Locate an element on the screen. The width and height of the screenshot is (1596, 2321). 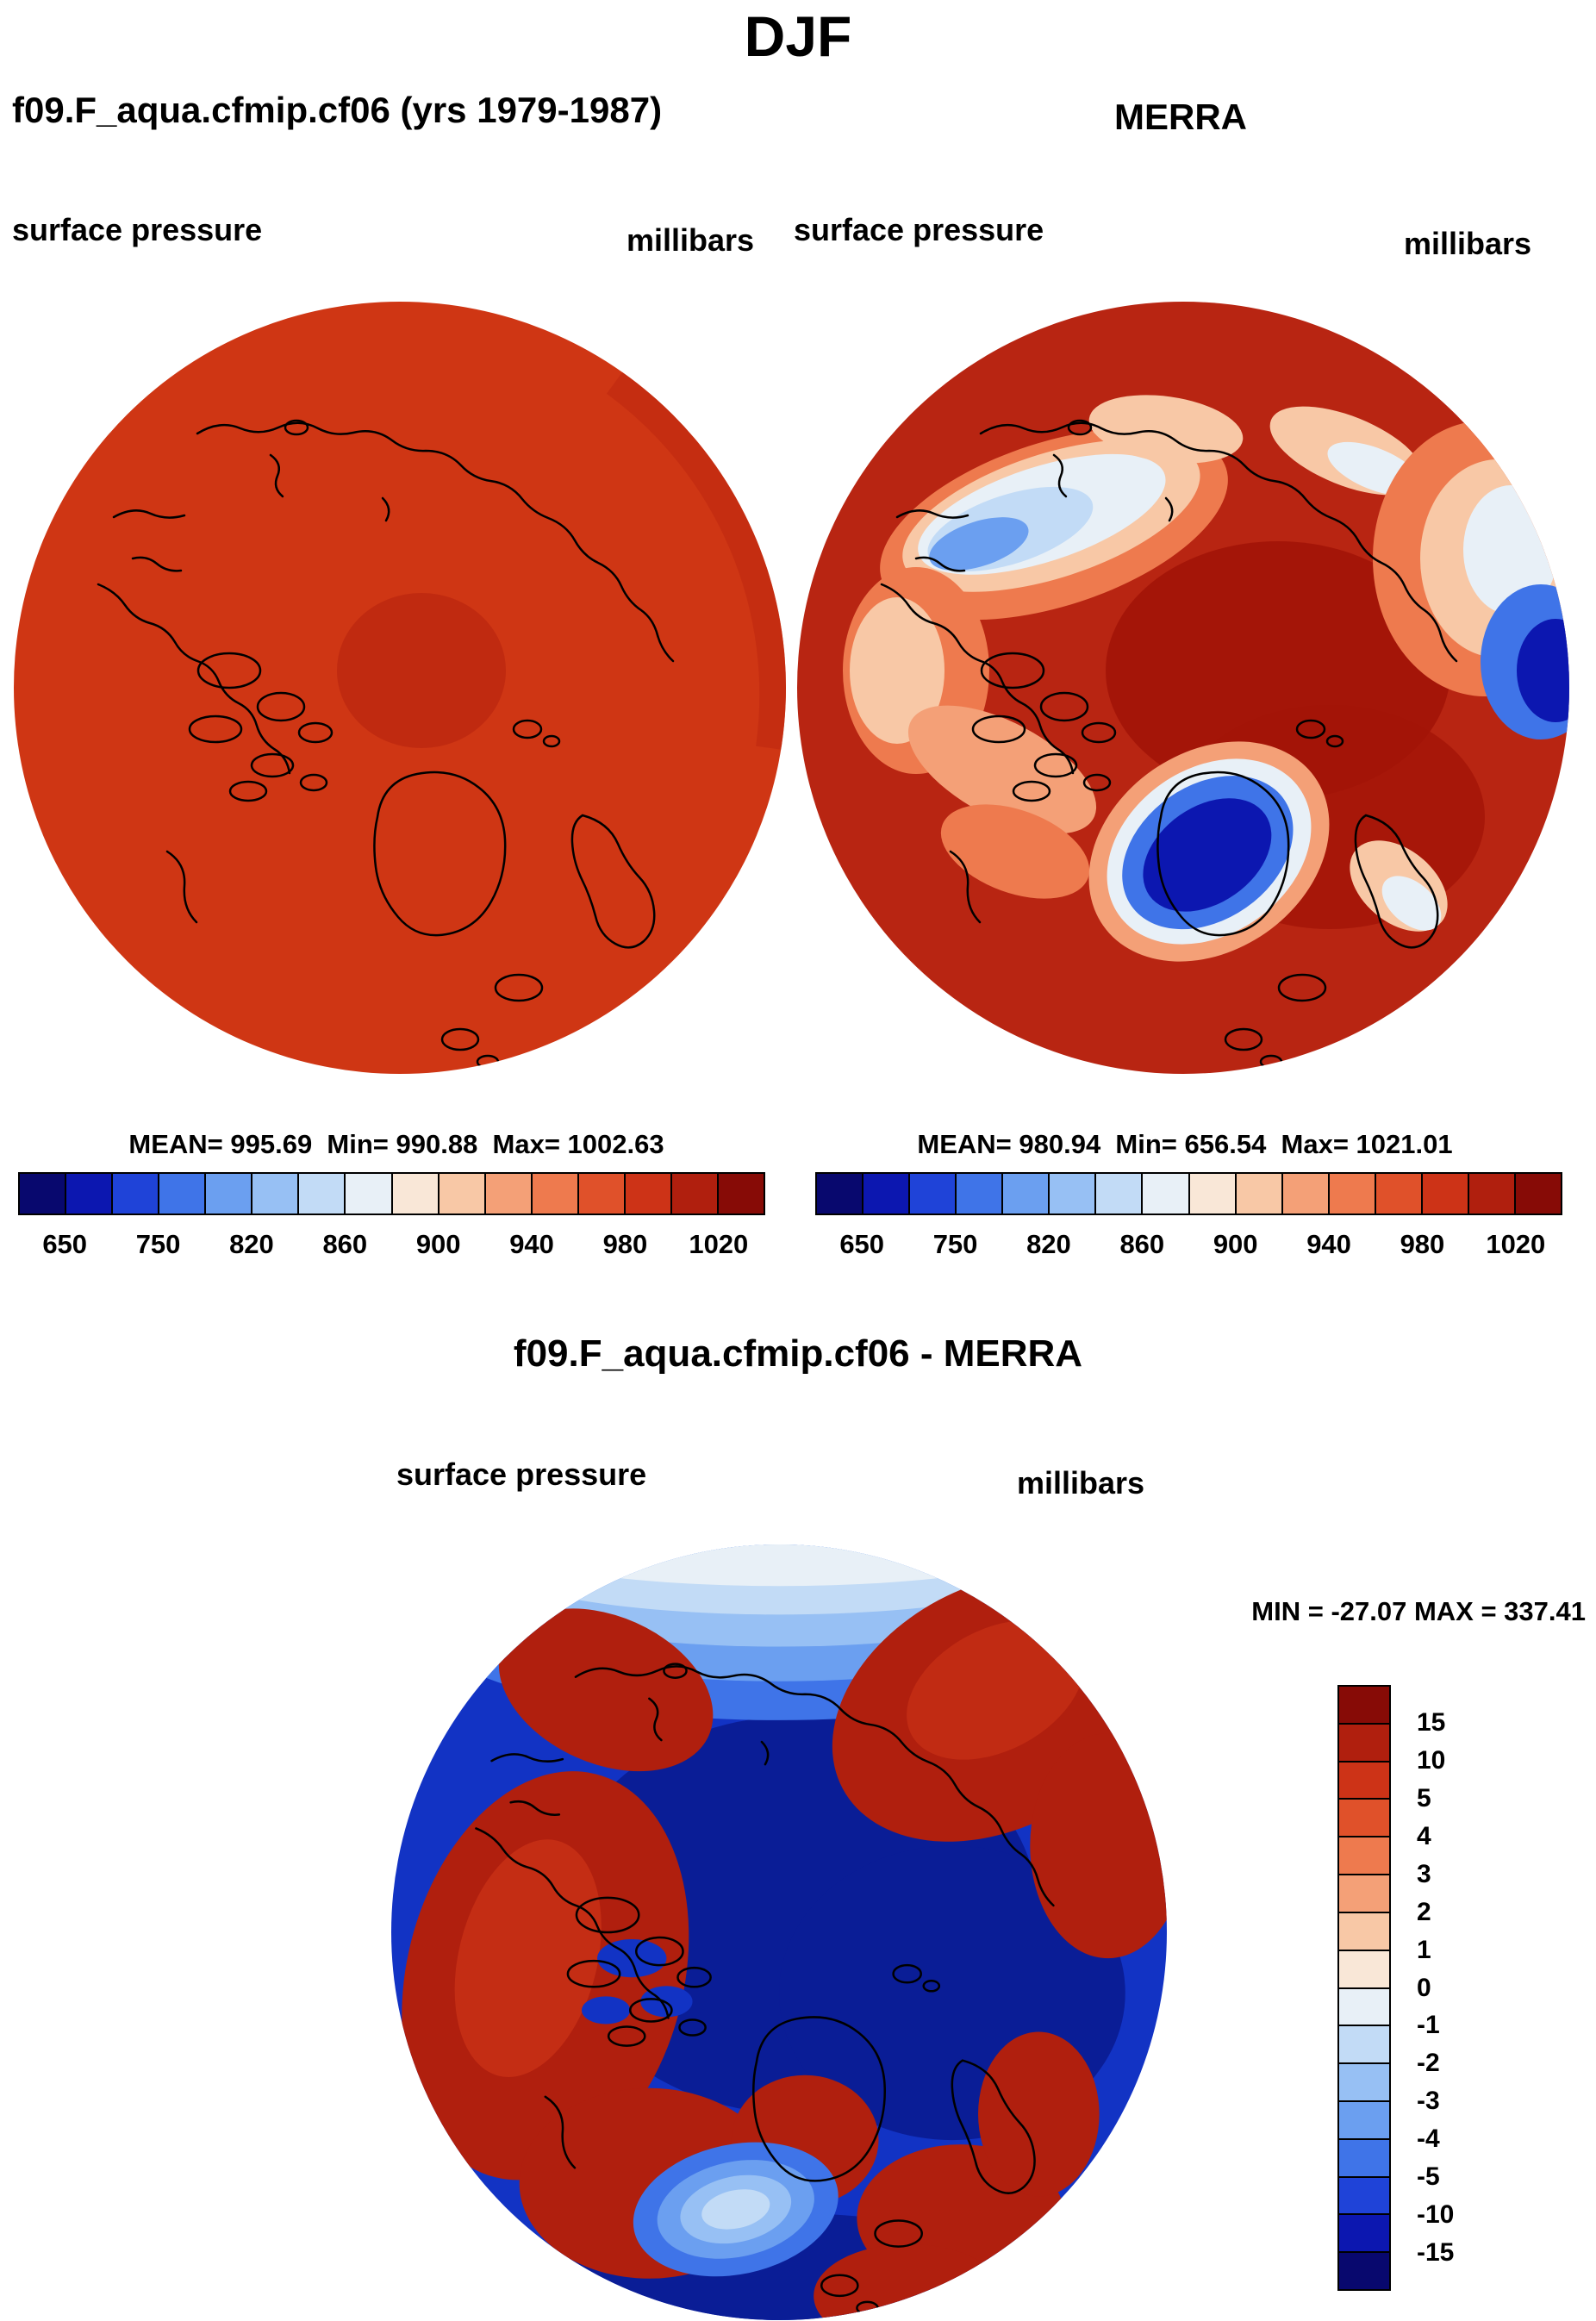
model-title: f09.F_aqua.cfmip.cf06 (yrs 1979-1987) is located at coordinates (337, 110).